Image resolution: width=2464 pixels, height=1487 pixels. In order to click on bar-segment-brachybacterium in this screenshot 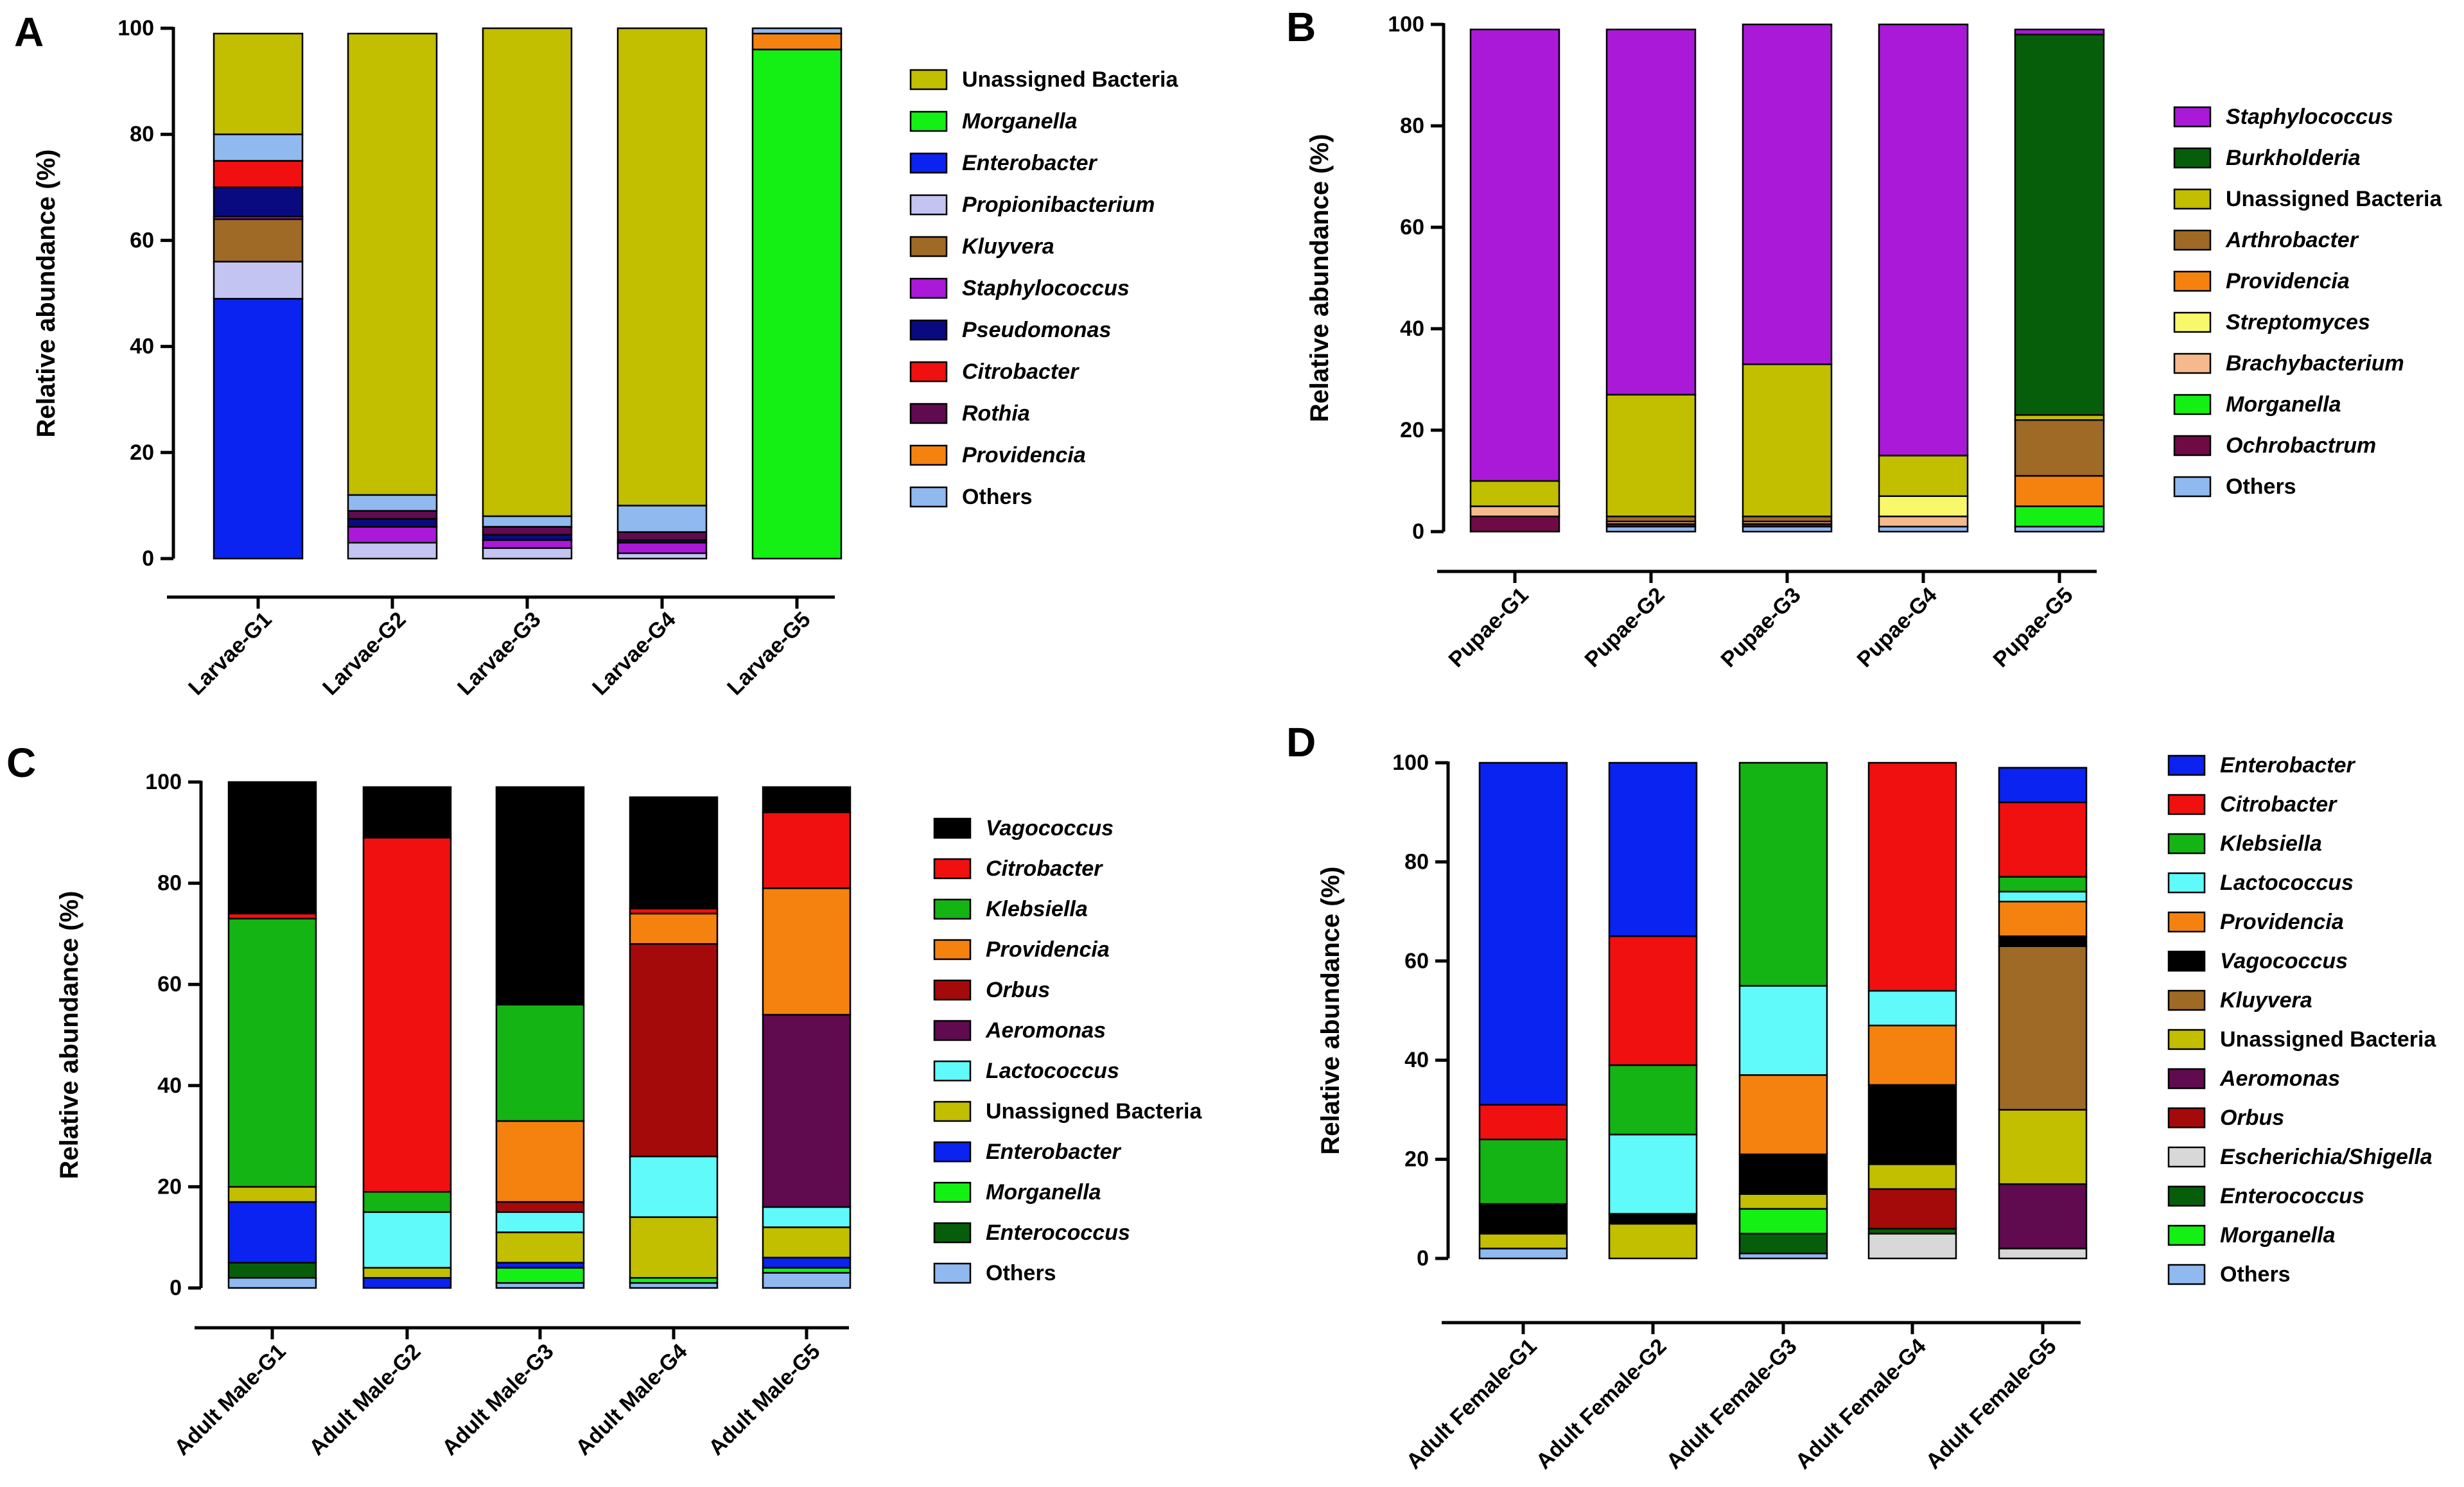, I will do `click(1923, 522)`.